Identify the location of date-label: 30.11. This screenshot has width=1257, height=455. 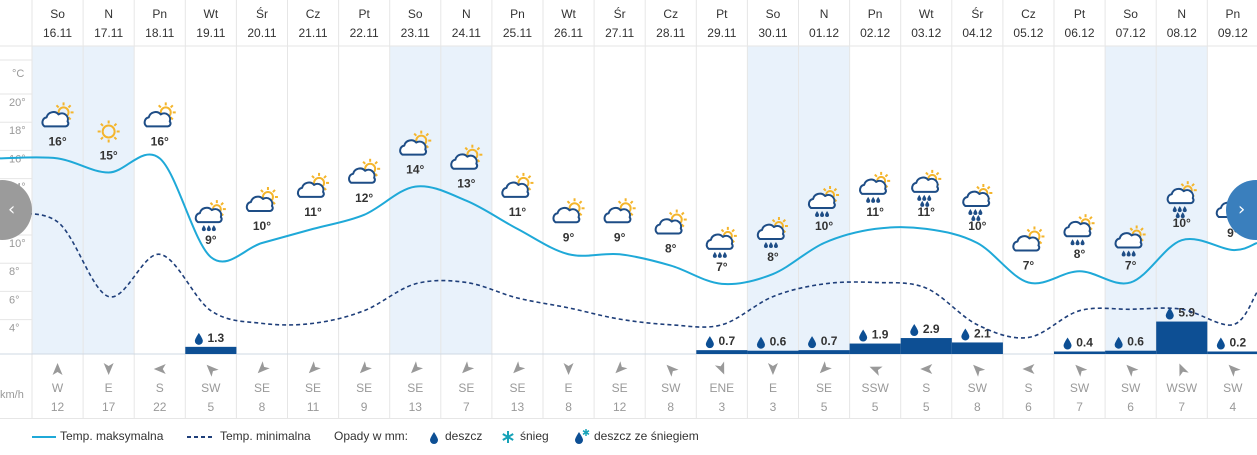
(772, 33).